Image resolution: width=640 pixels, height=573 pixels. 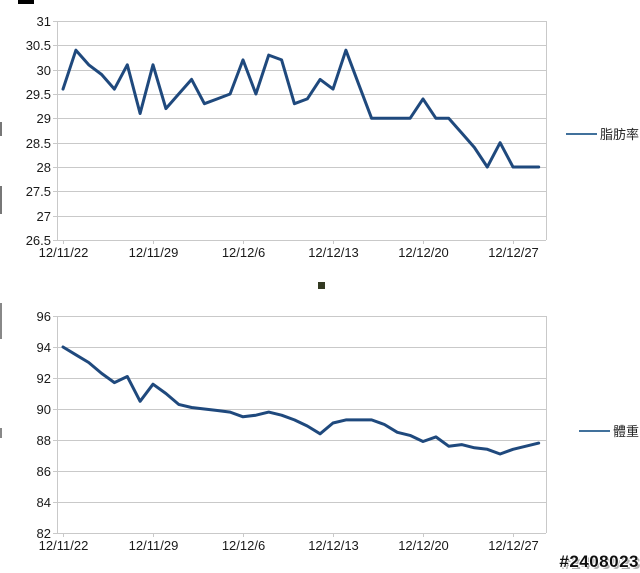 I want to click on y-tick-label: 96, so click(x=44, y=316).